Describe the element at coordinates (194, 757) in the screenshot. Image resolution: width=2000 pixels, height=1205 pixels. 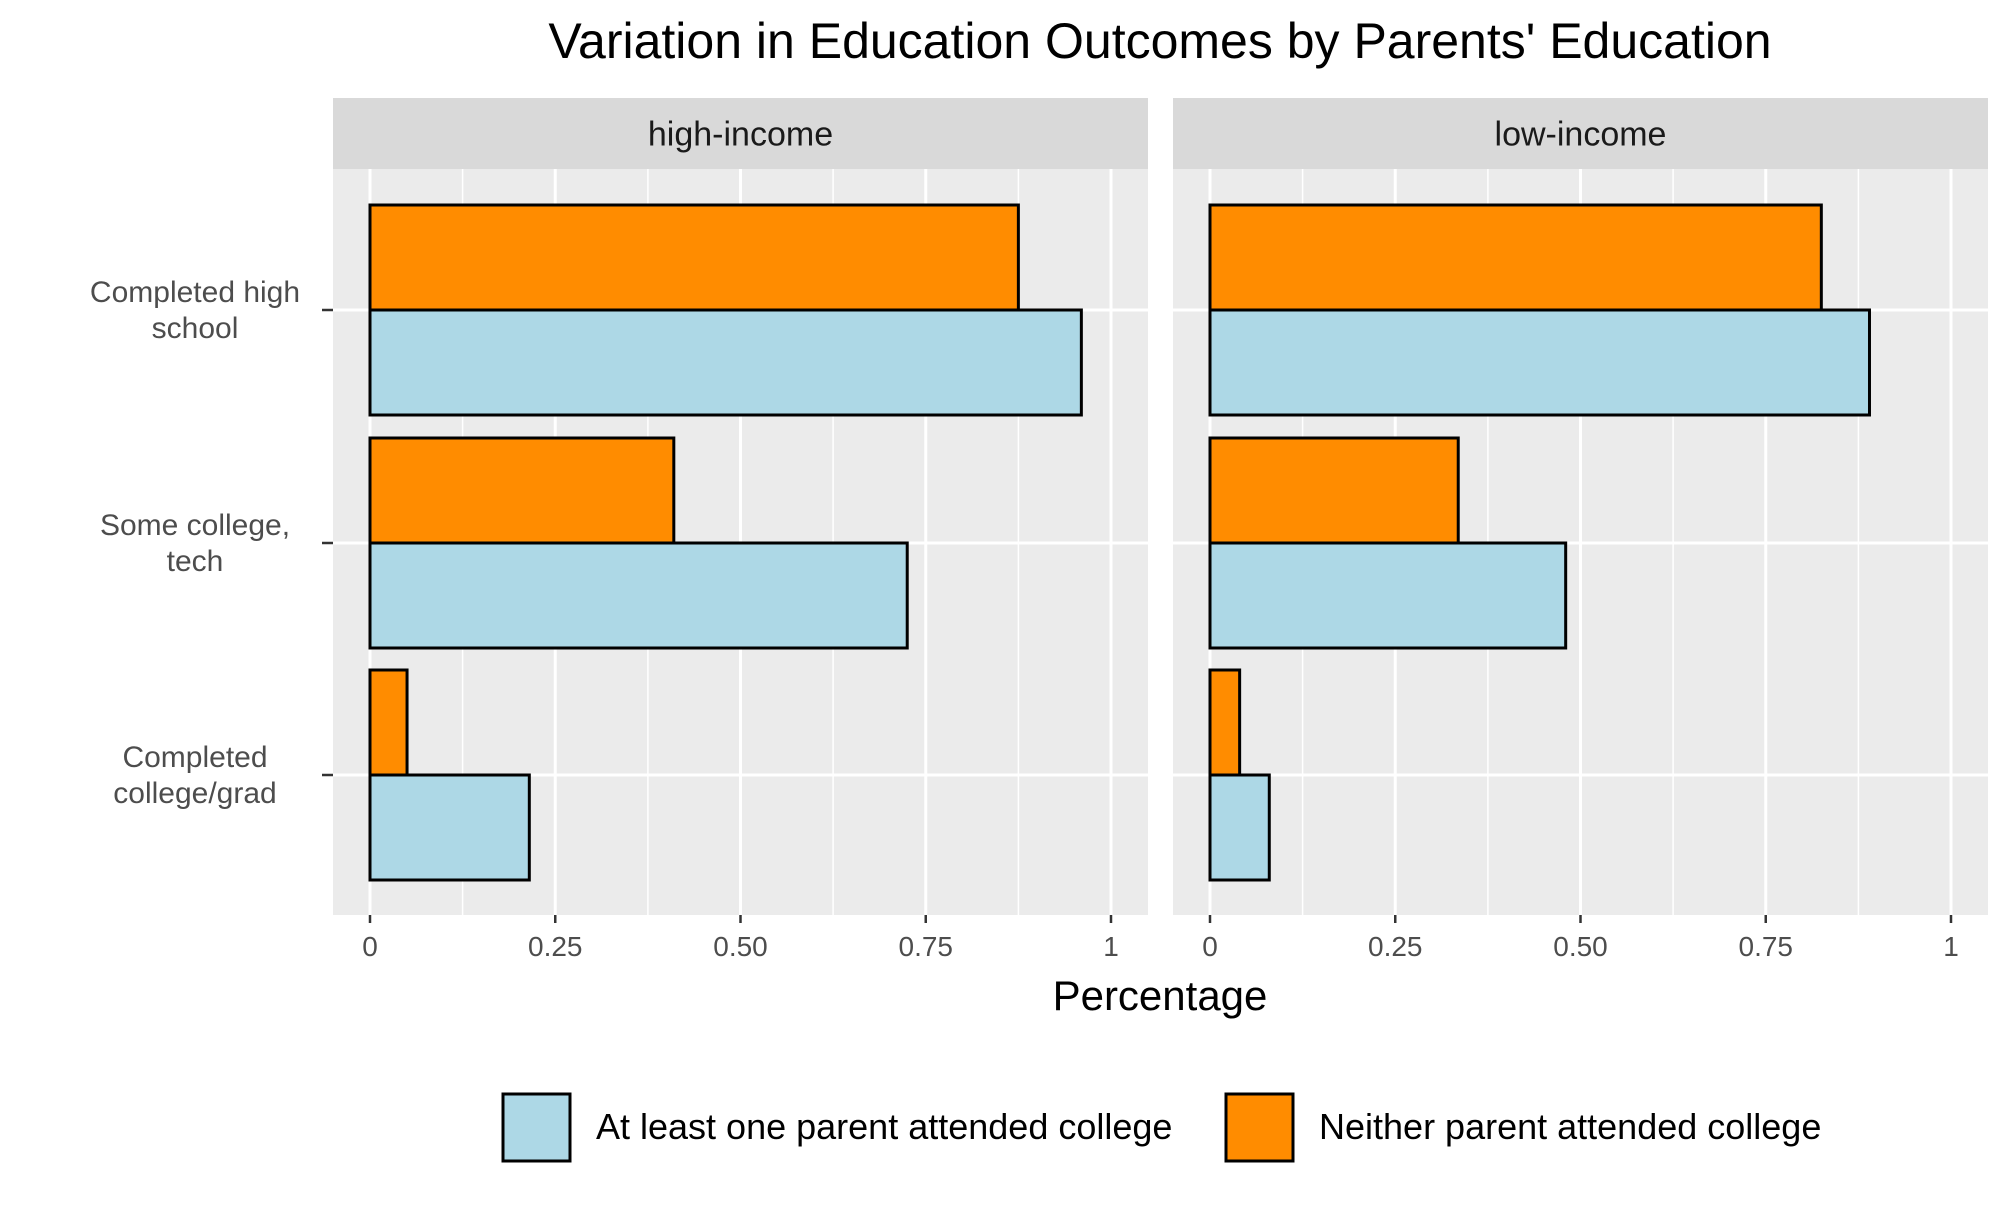
I see `y-tick-label-line: Completed` at that location.